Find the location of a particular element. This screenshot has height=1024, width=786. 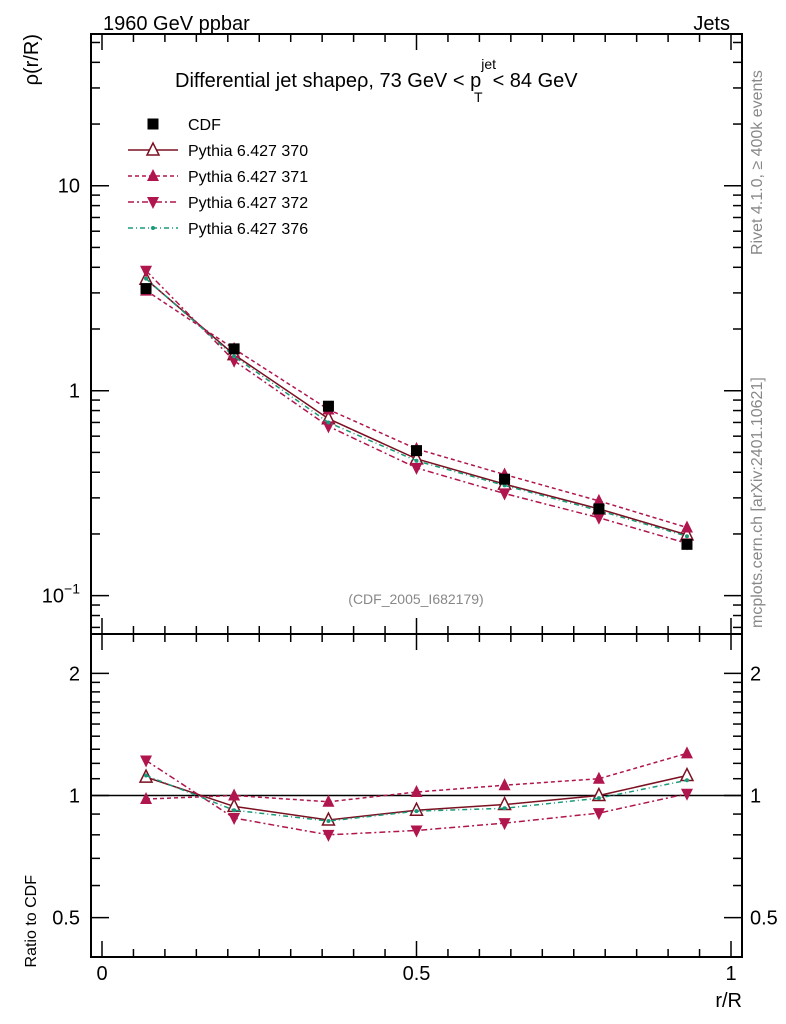

x-axis-label: r/R is located at coordinates (728, 1001).